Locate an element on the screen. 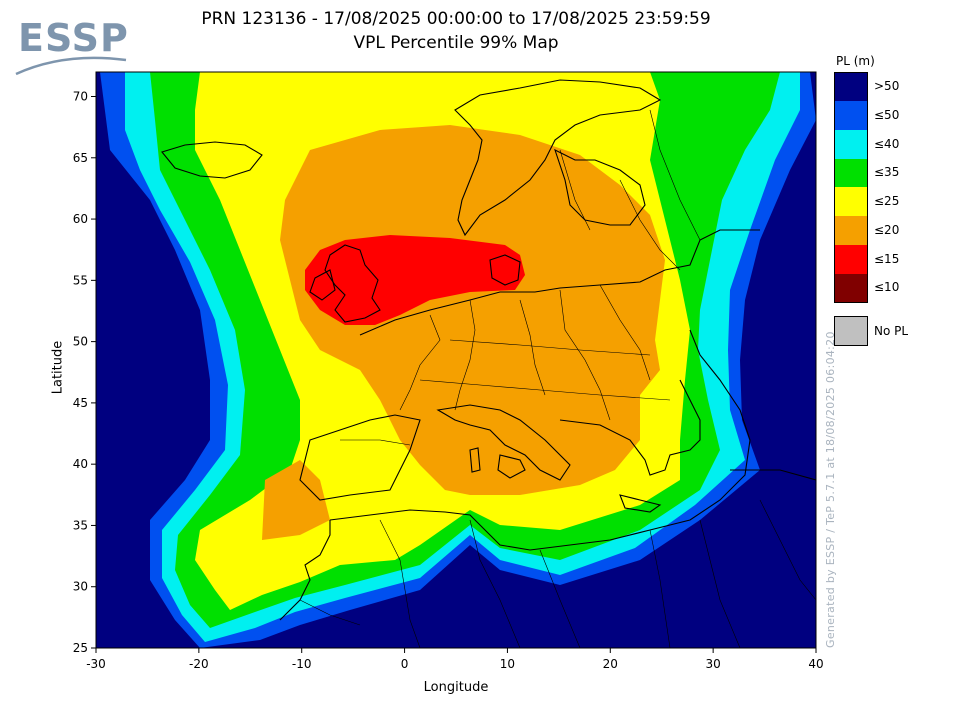 The image size is (960, 720). y-tick-label: 40 is located at coordinates (80, 464).